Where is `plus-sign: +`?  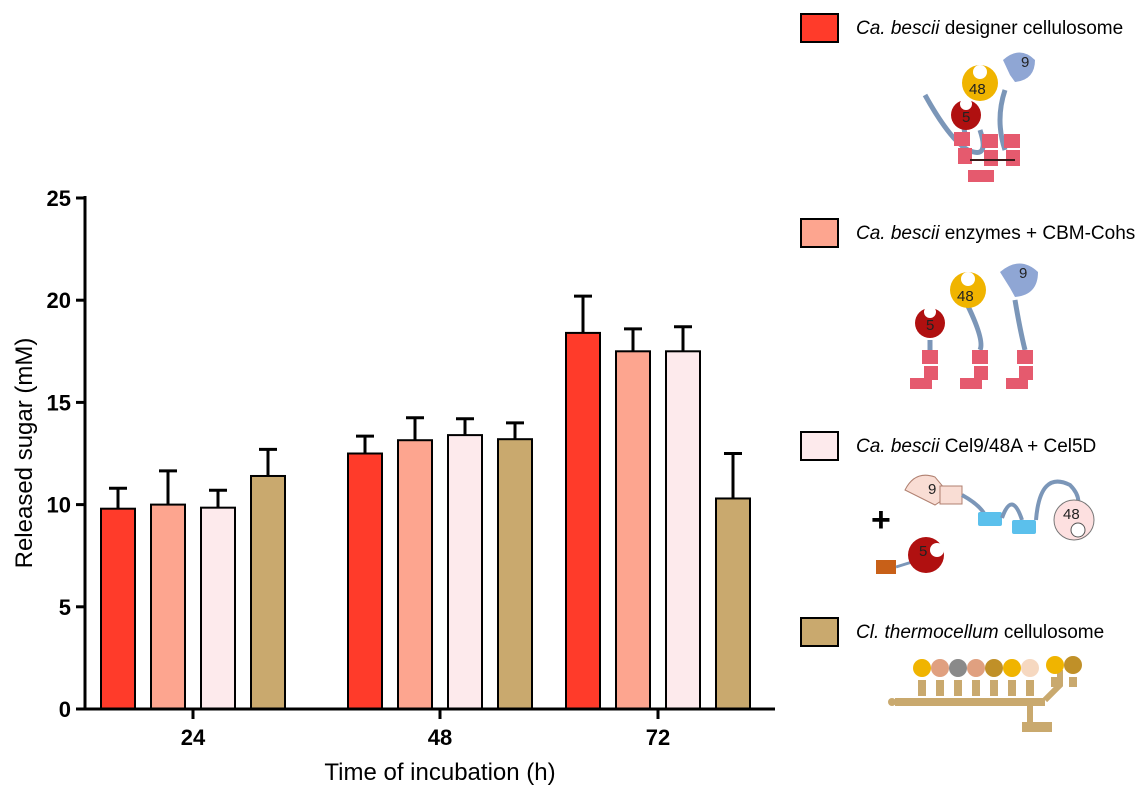 plus-sign: + is located at coordinates (881, 520).